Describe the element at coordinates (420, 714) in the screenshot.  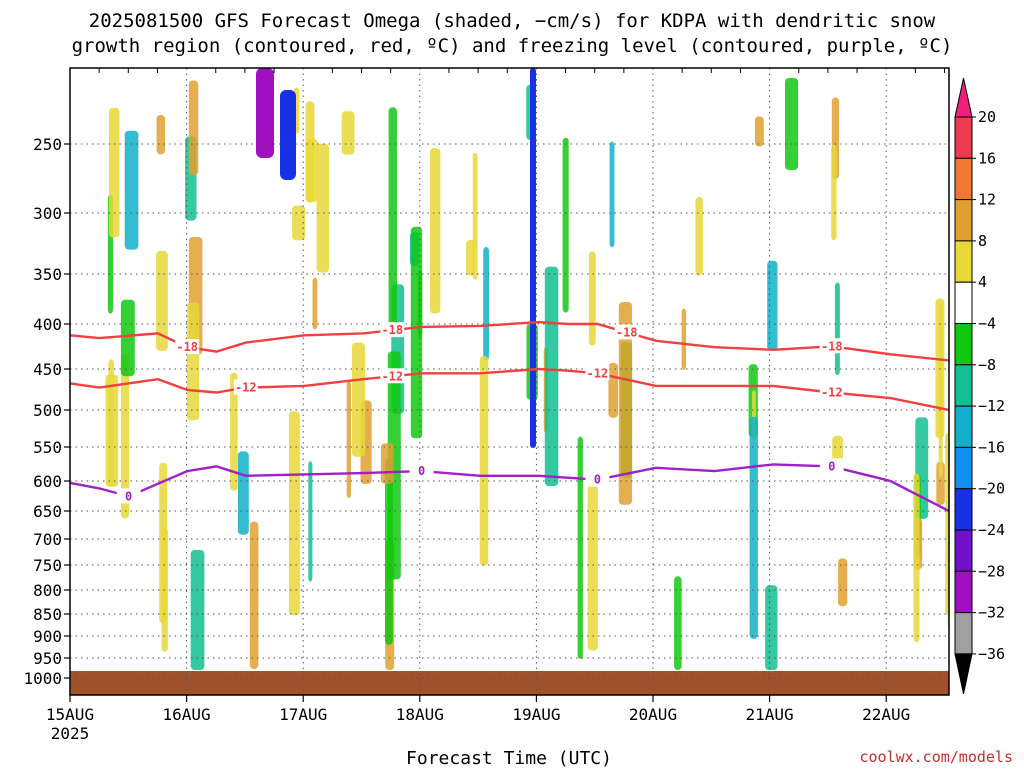
I see `x-tick-label: 18AUG` at that location.